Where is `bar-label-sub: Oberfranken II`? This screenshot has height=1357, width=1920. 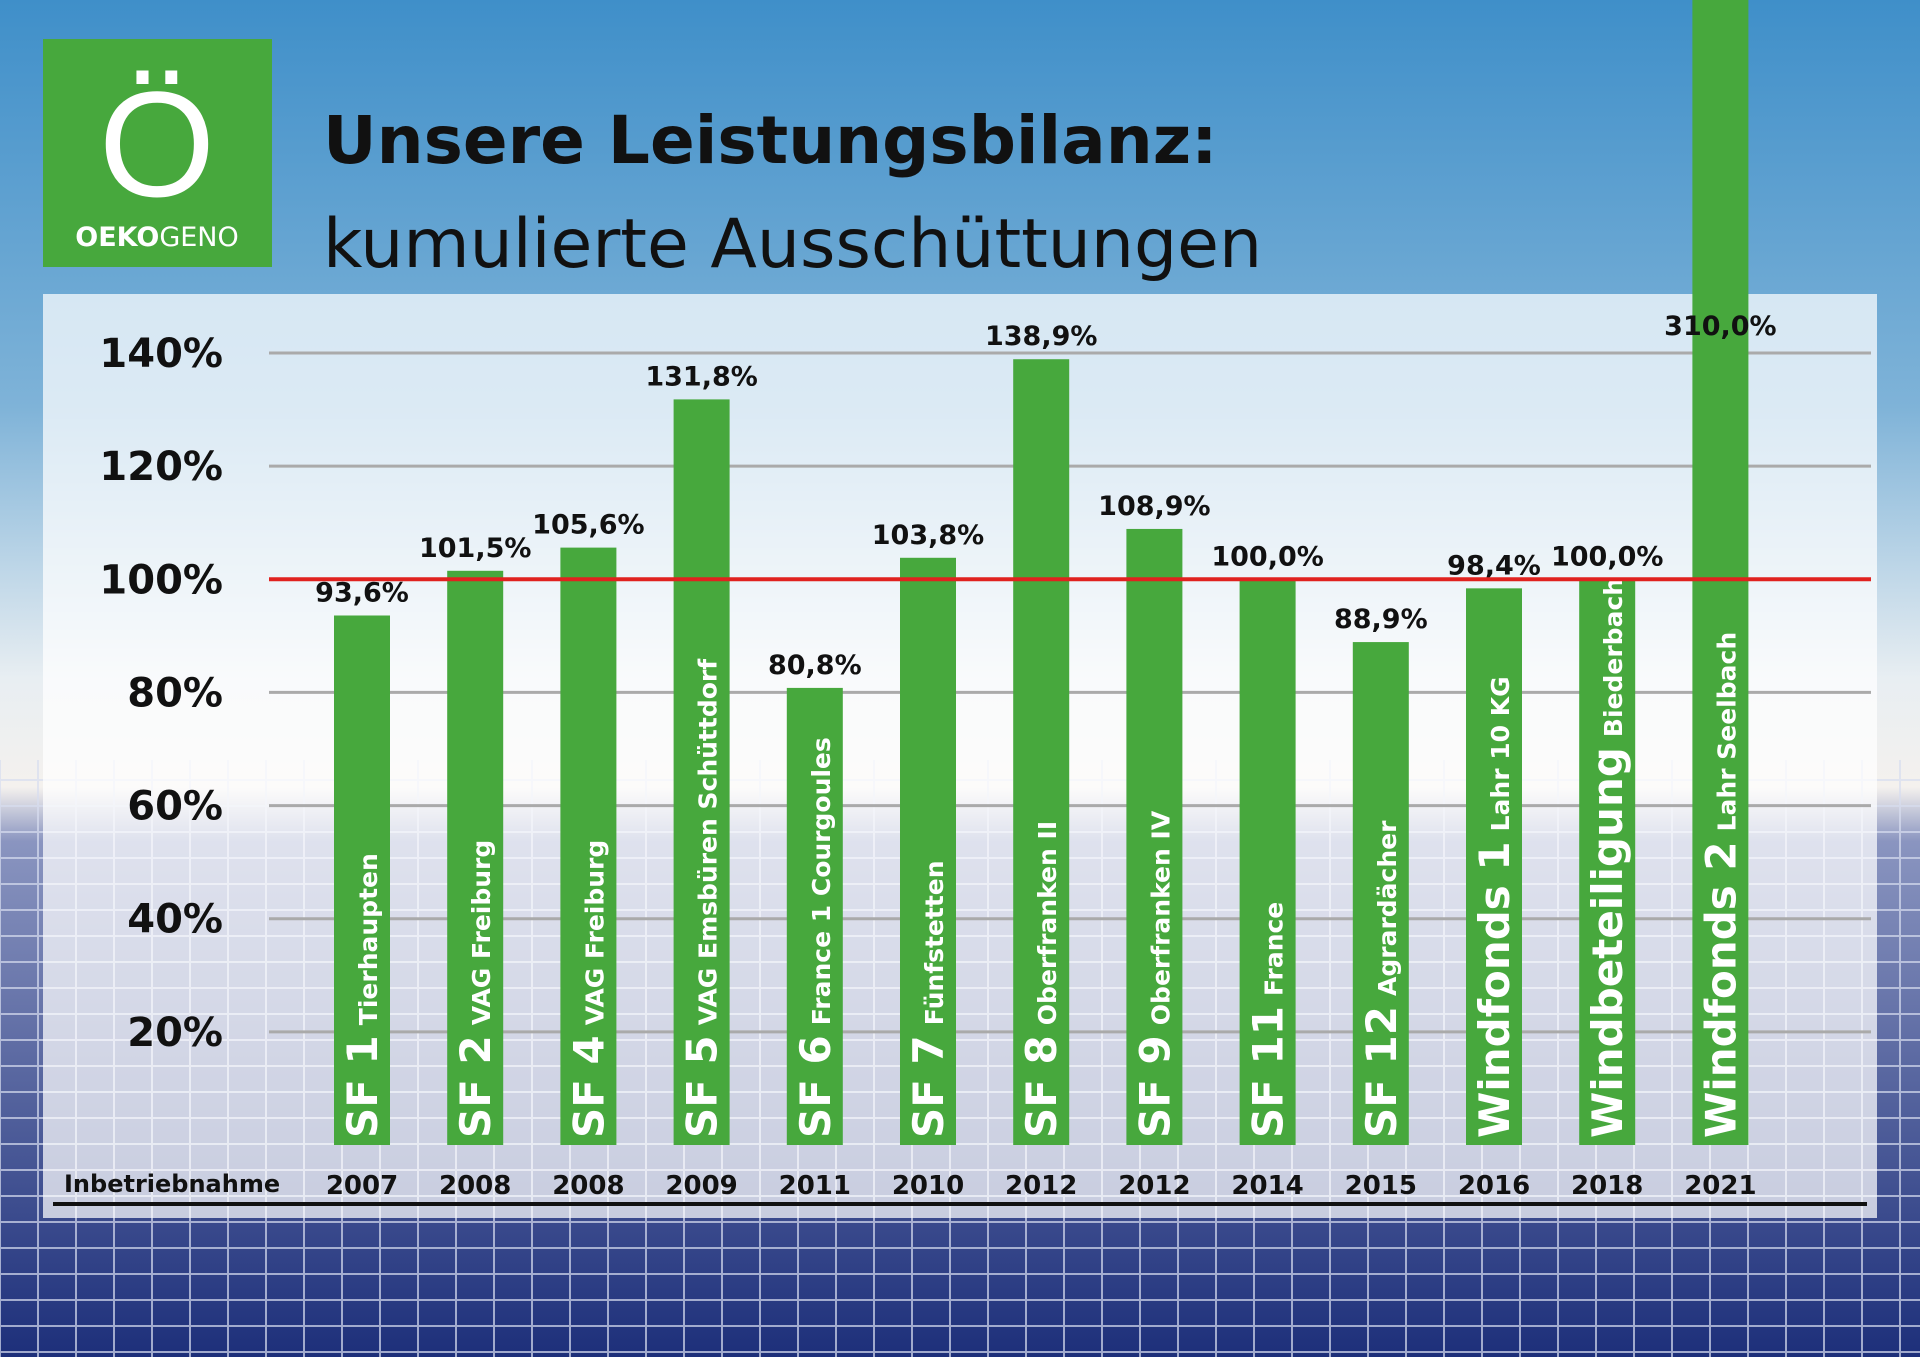 bar-label-sub: Oberfranken II is located at coordinates (1047, 923).